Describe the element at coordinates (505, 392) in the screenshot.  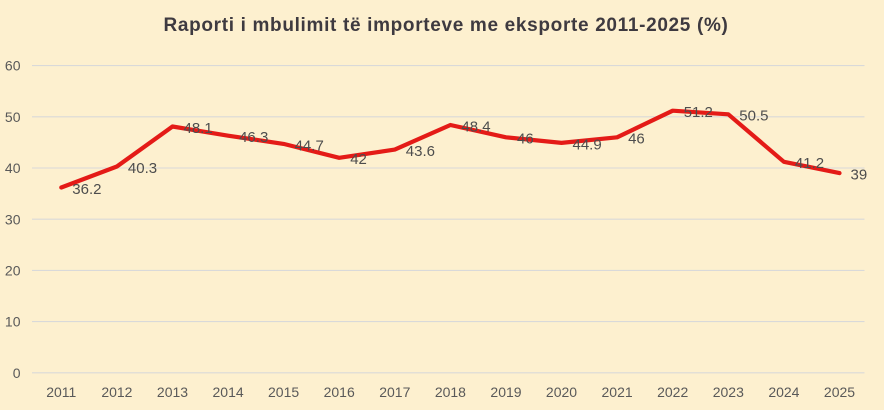
I see `svg-text: 2019` at that location.